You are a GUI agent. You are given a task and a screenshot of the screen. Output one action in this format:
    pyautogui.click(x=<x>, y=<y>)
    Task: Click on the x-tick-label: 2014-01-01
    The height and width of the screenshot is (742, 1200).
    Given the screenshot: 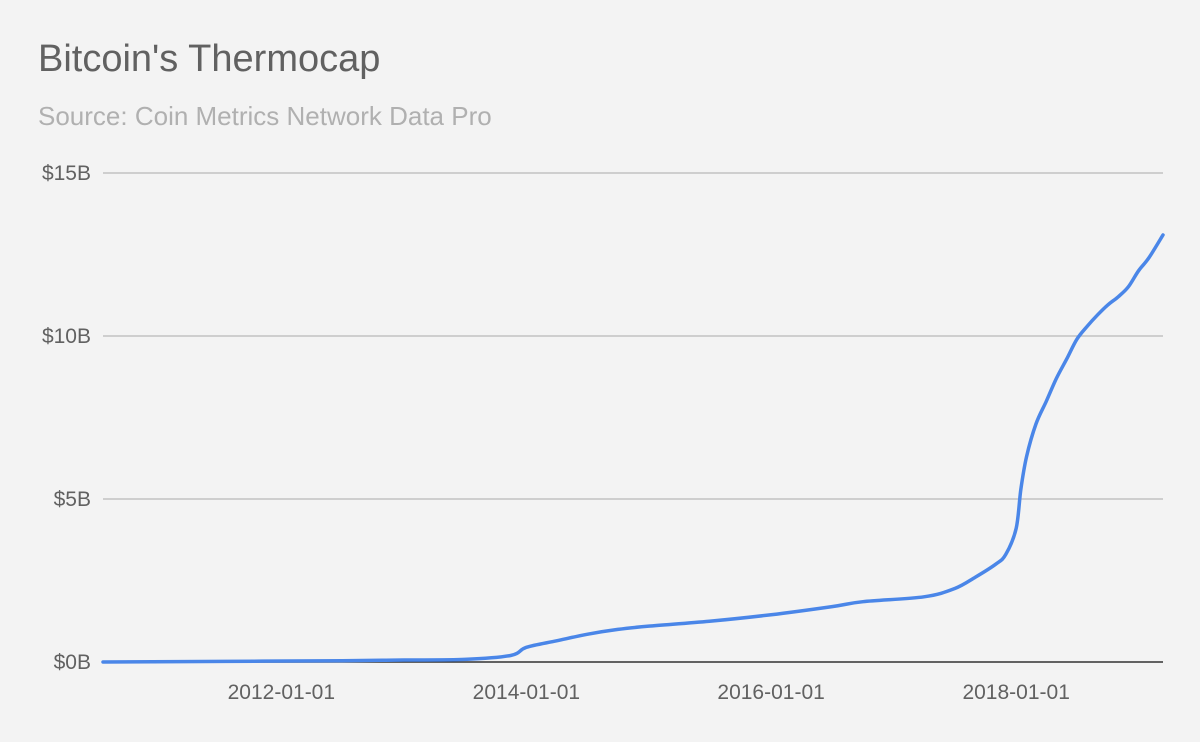 What is the action you would take?
    pyautogui.click(x=526, y=692)
    